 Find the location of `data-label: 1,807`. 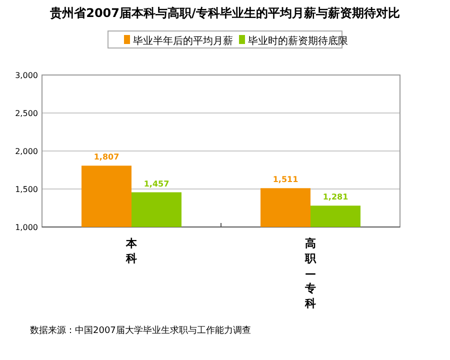

data-label: 1,807 is located at coordinates (107, 157).